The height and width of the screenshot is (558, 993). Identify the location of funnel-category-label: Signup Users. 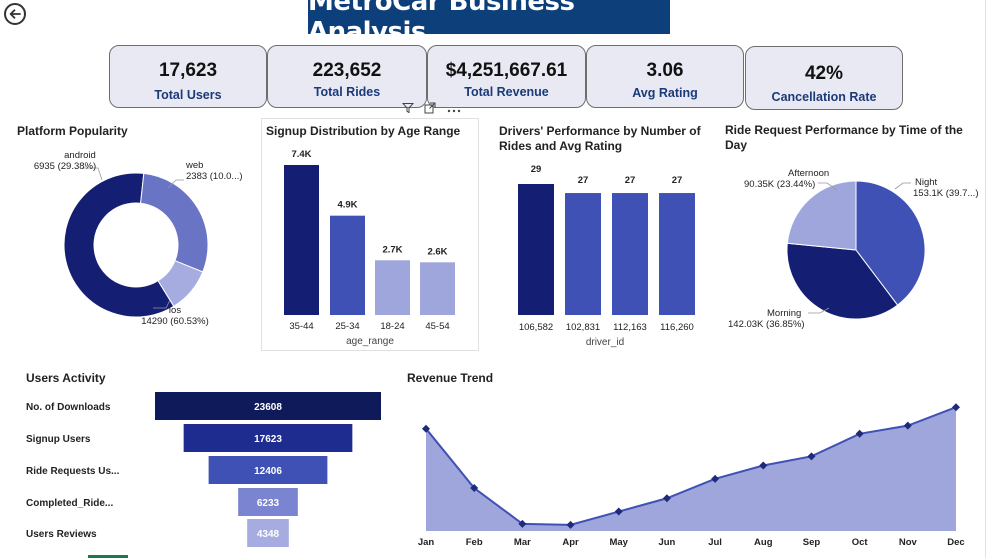
(58, 439).